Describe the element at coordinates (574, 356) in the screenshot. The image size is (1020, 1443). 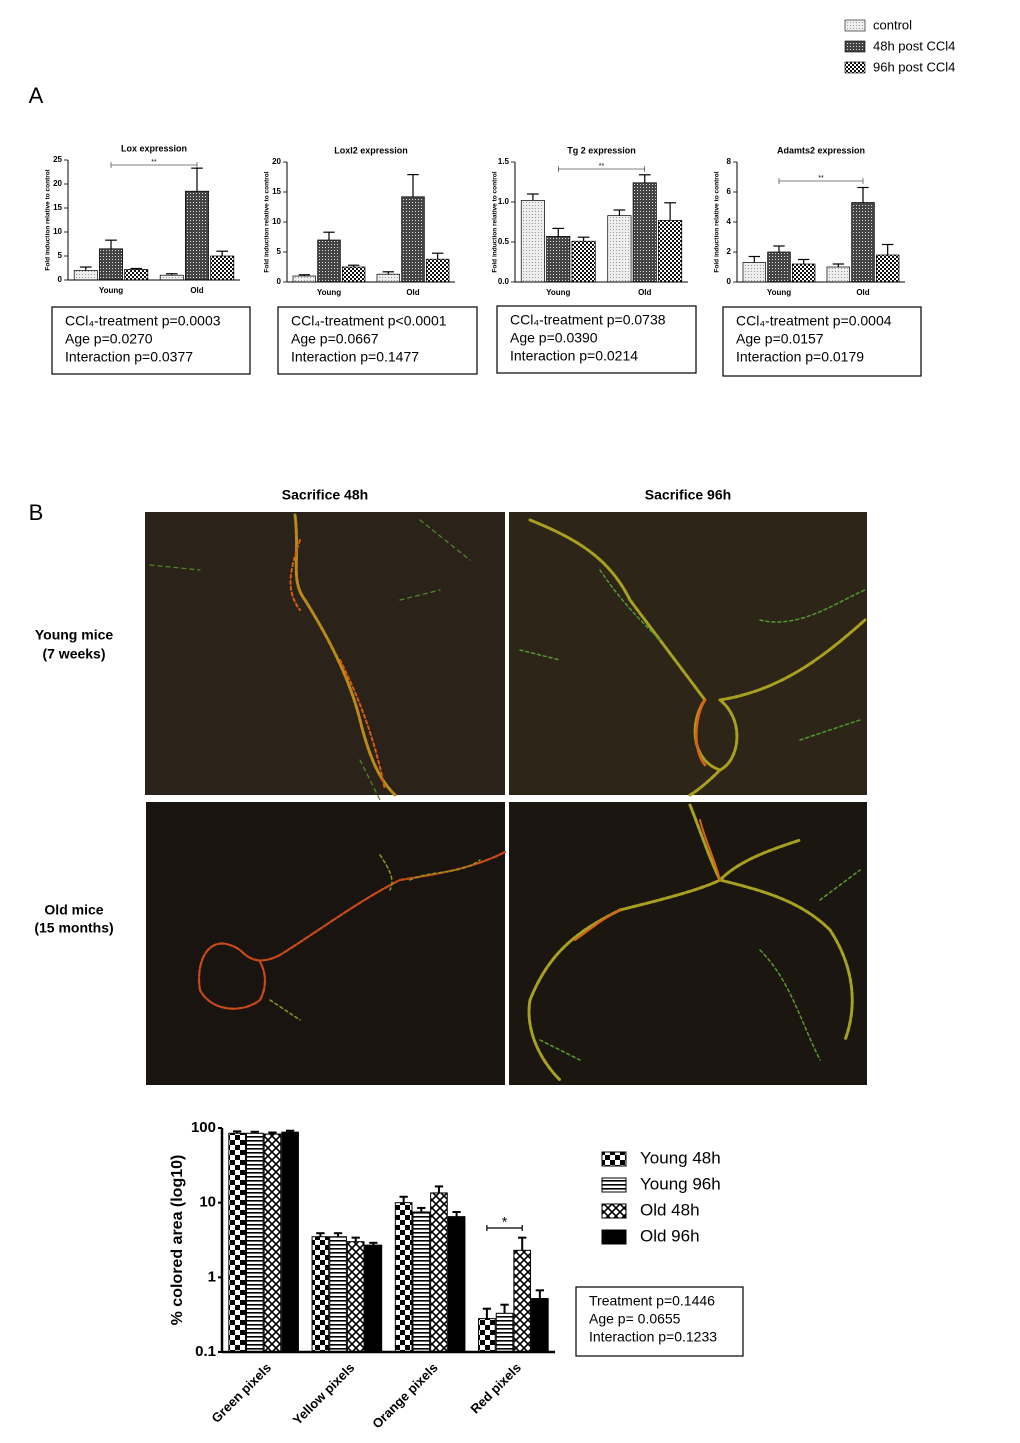
I see `stats-line: Interaction p=0.0214` at that location.